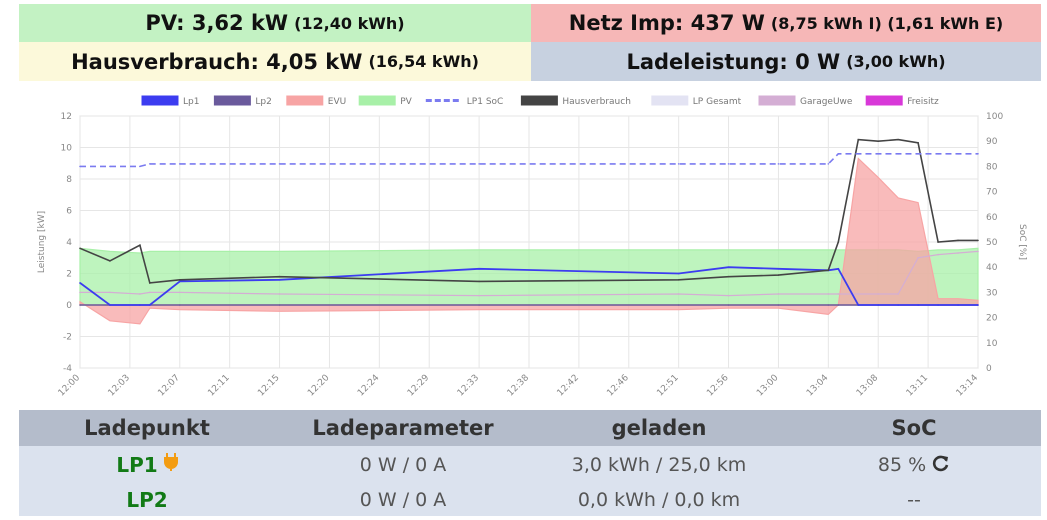 The image size is (1047, 520). I want to click on legend-label: Freisitz, so click(923, 102).